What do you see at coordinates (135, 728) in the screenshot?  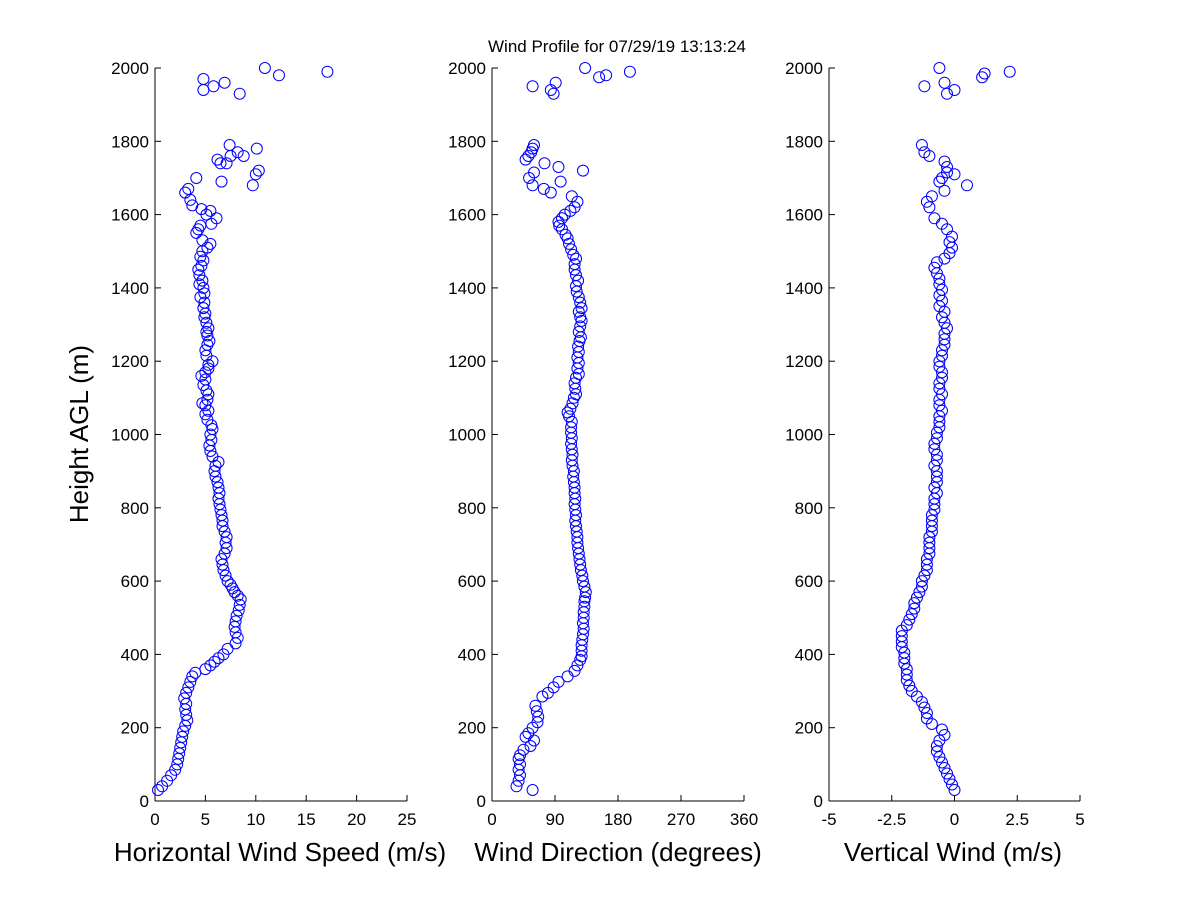 I see `y-tick-label: 200` at bounding box center [135, 728].